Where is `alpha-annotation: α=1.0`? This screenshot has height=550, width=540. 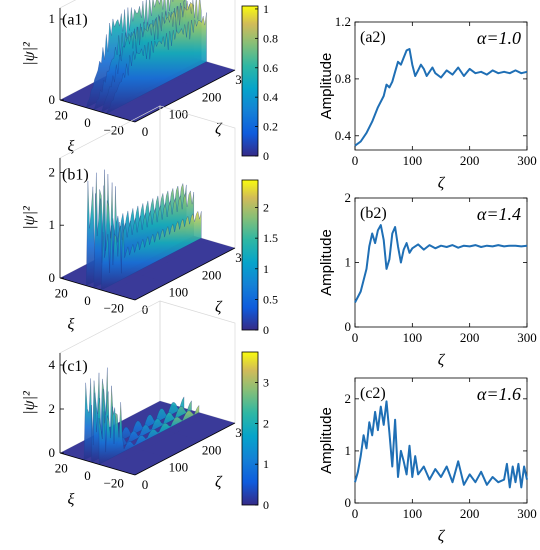
alpha-annotation: α=1.0 is located at coordinates (499, 38).